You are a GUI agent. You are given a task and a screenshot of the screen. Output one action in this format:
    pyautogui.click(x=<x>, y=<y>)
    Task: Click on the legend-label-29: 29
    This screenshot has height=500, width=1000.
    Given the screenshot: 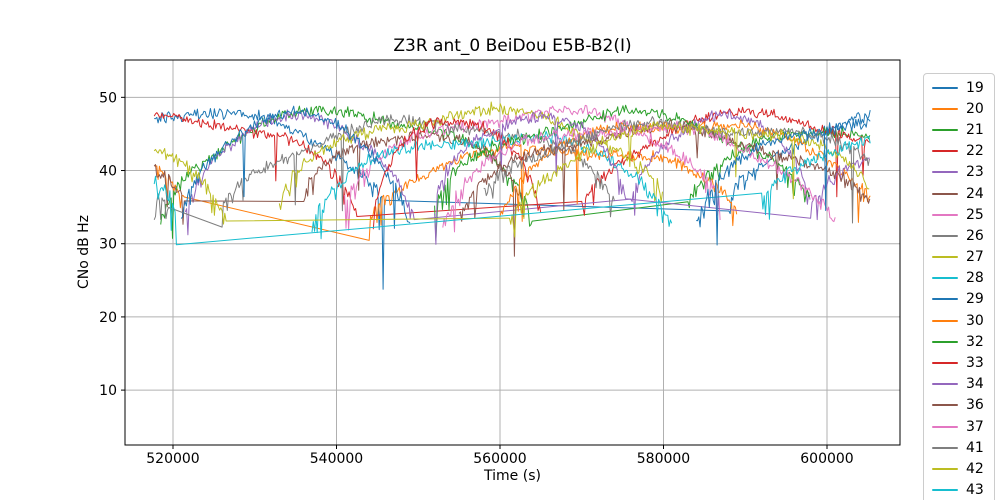 What is the action you would take?
    pyautogui.click(x=975, y=299)
    